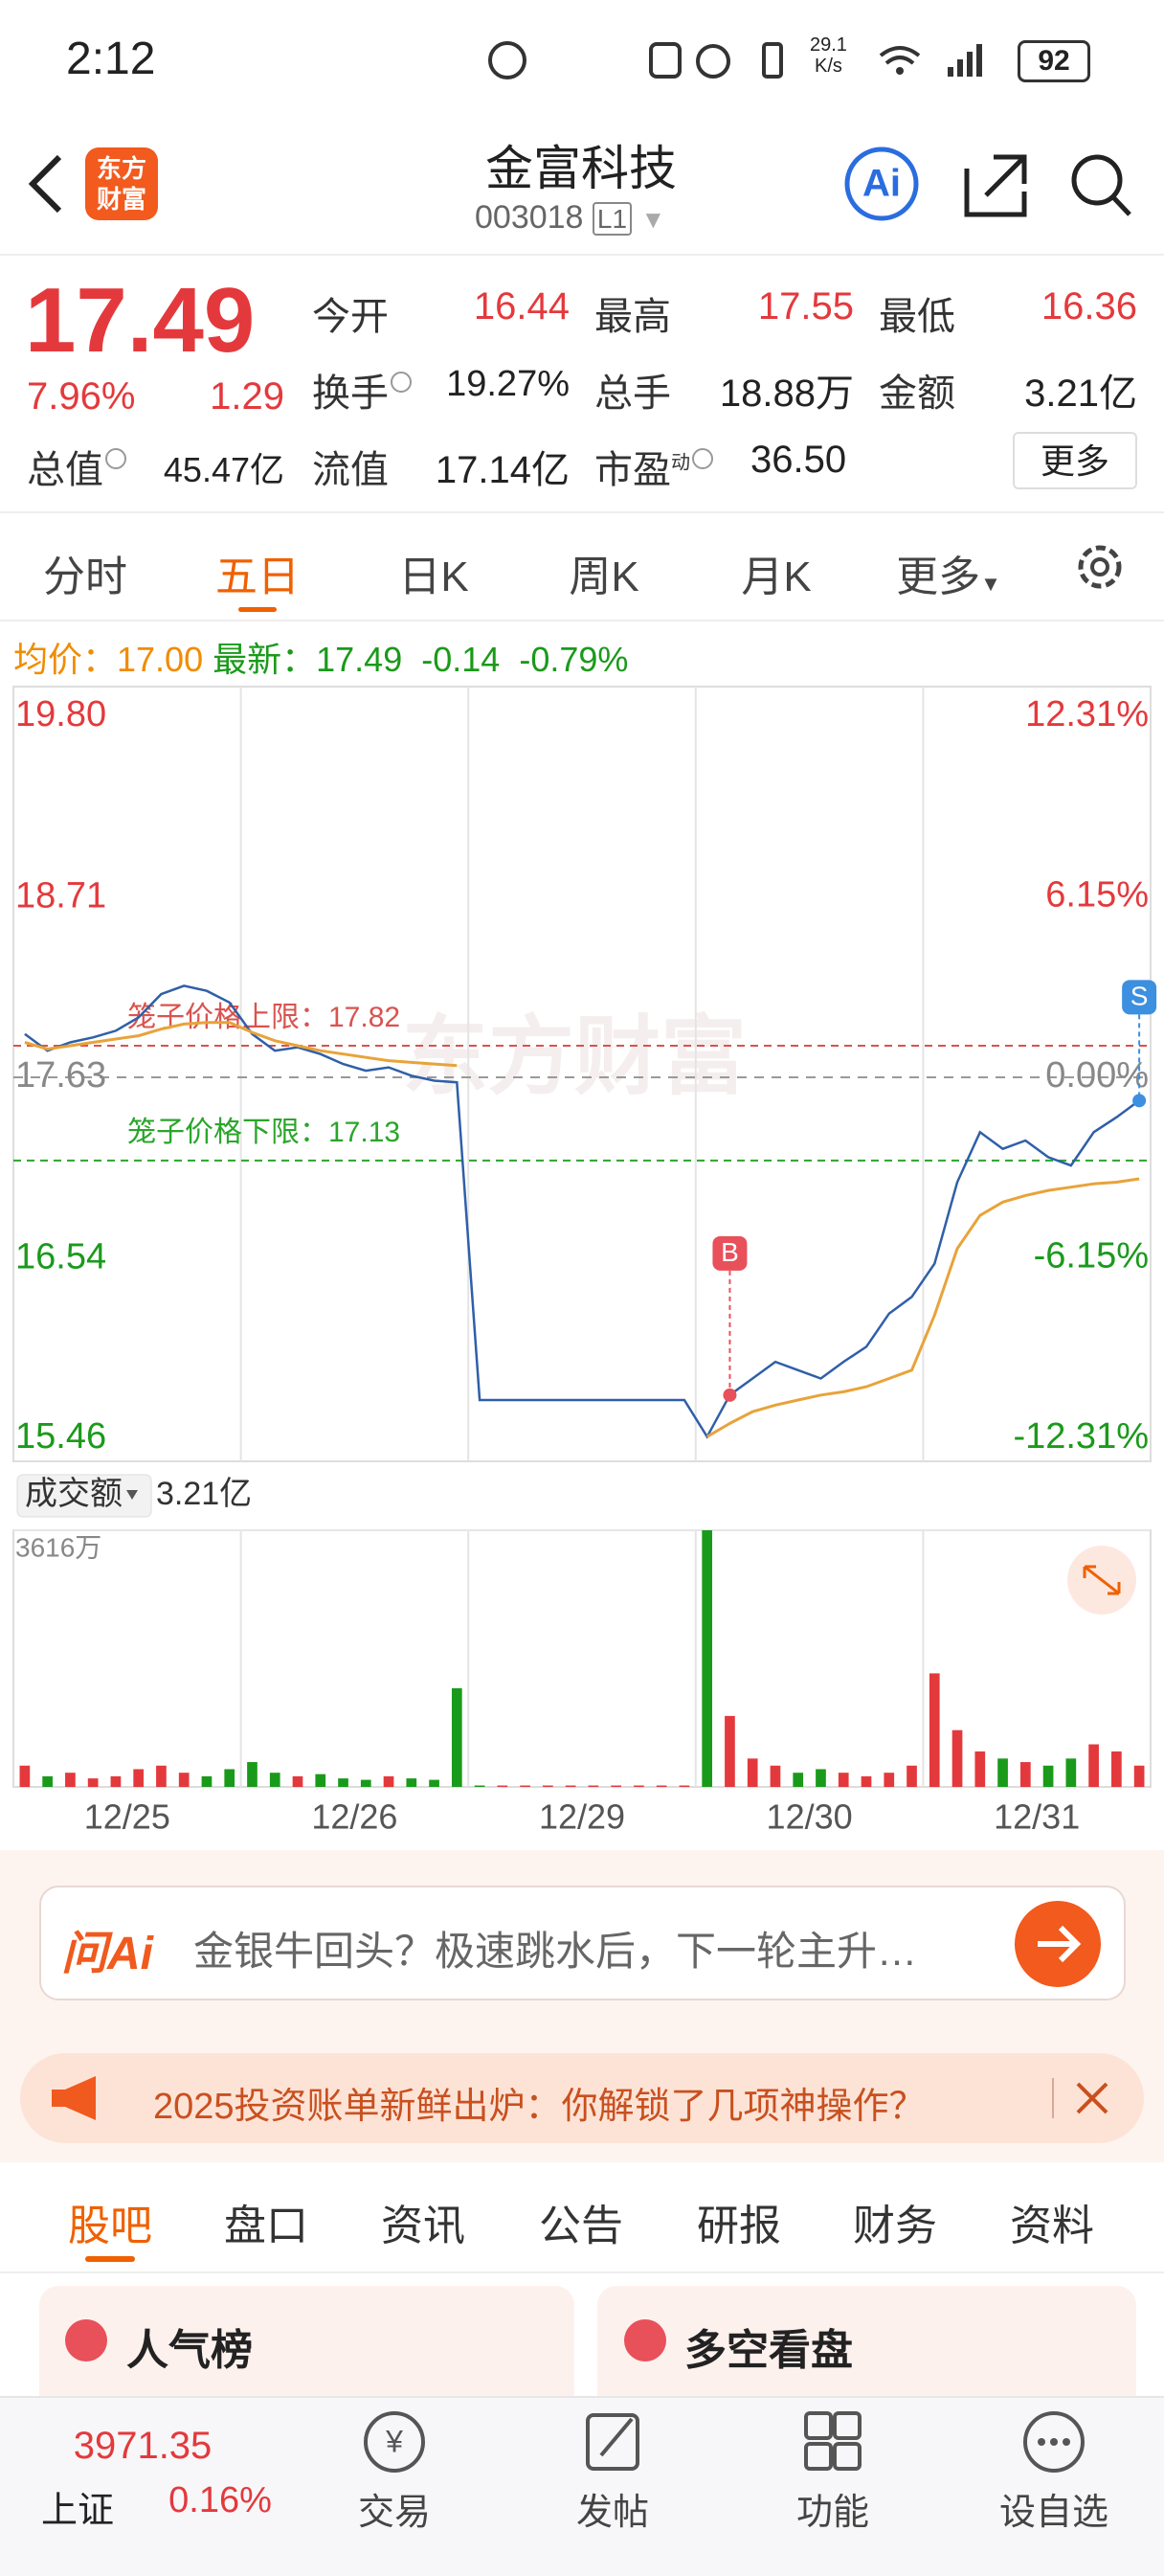  Describe the element at coordinates (359, 659) in the screenshot. I see `latest: 17.49` at that location.